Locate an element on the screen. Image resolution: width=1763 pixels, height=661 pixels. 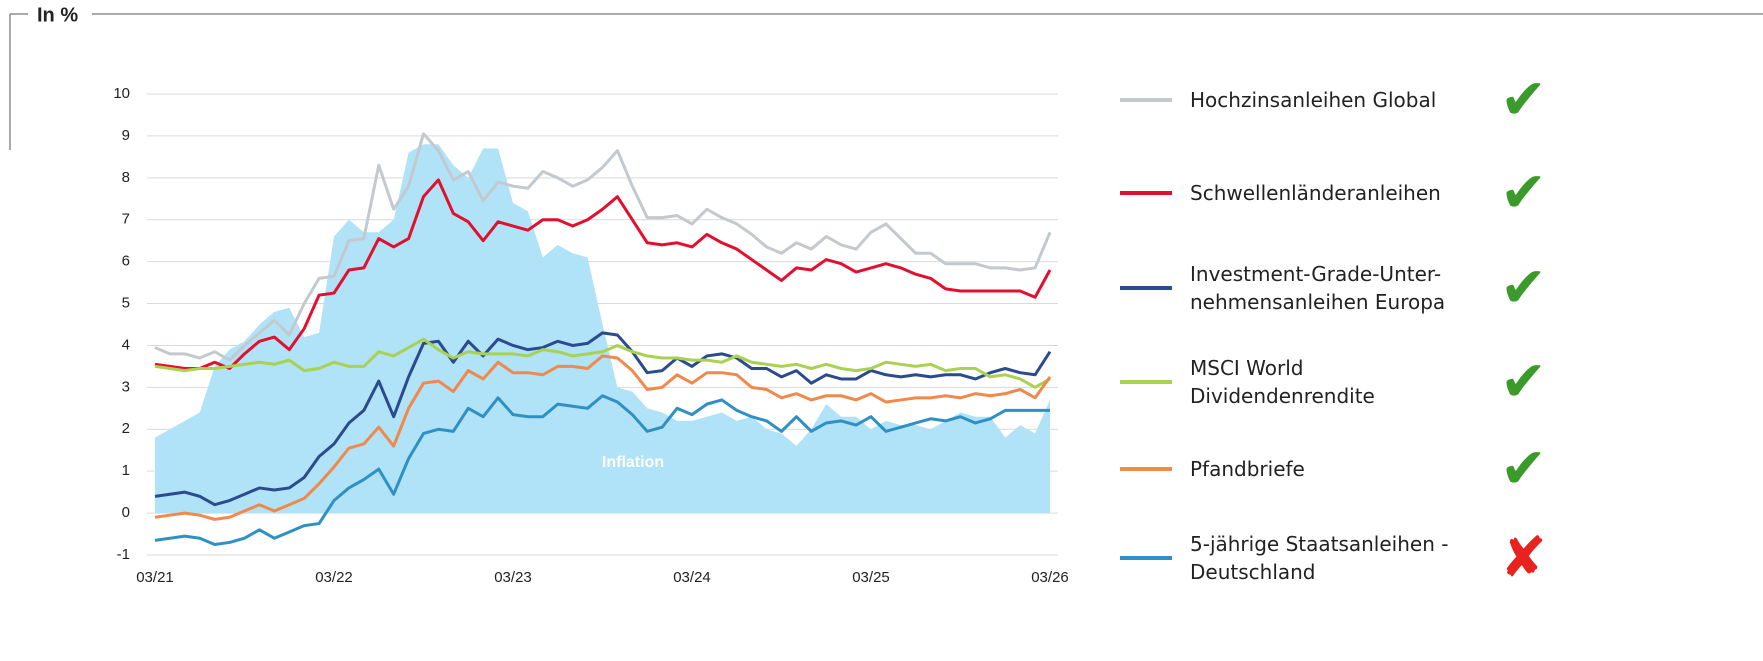
x-tick-label: 03/26 is located at coordinates (1050, 577).